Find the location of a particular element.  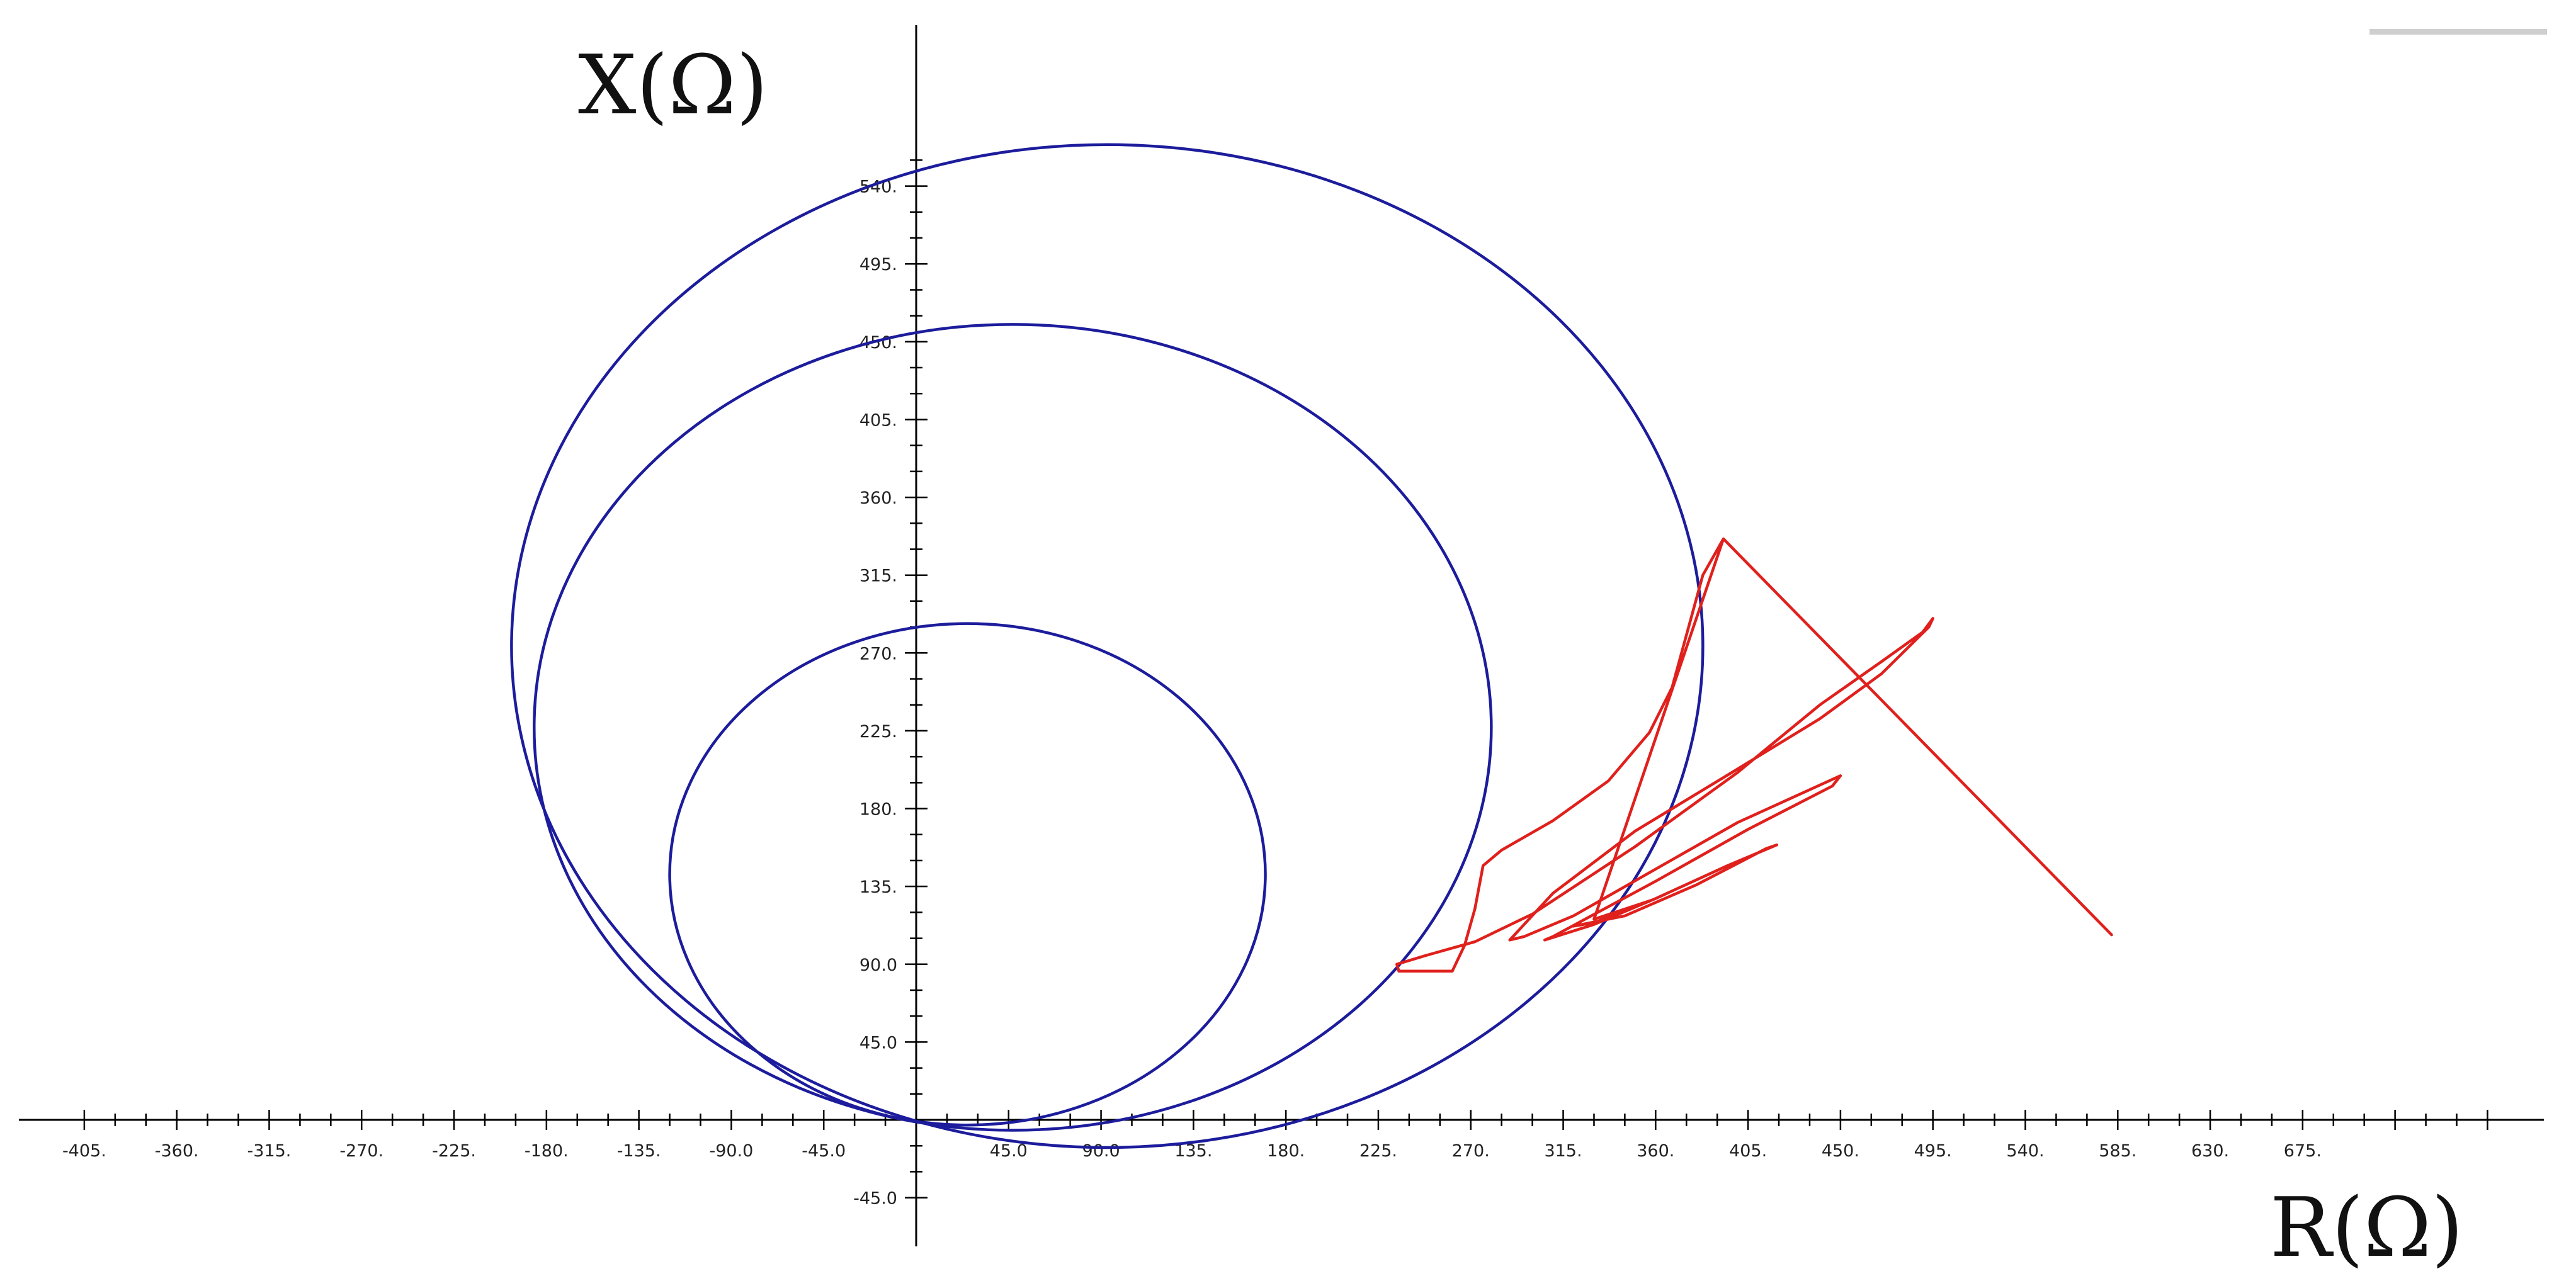

x-tick-label: 495. is located at coordinates (1933, 1151).